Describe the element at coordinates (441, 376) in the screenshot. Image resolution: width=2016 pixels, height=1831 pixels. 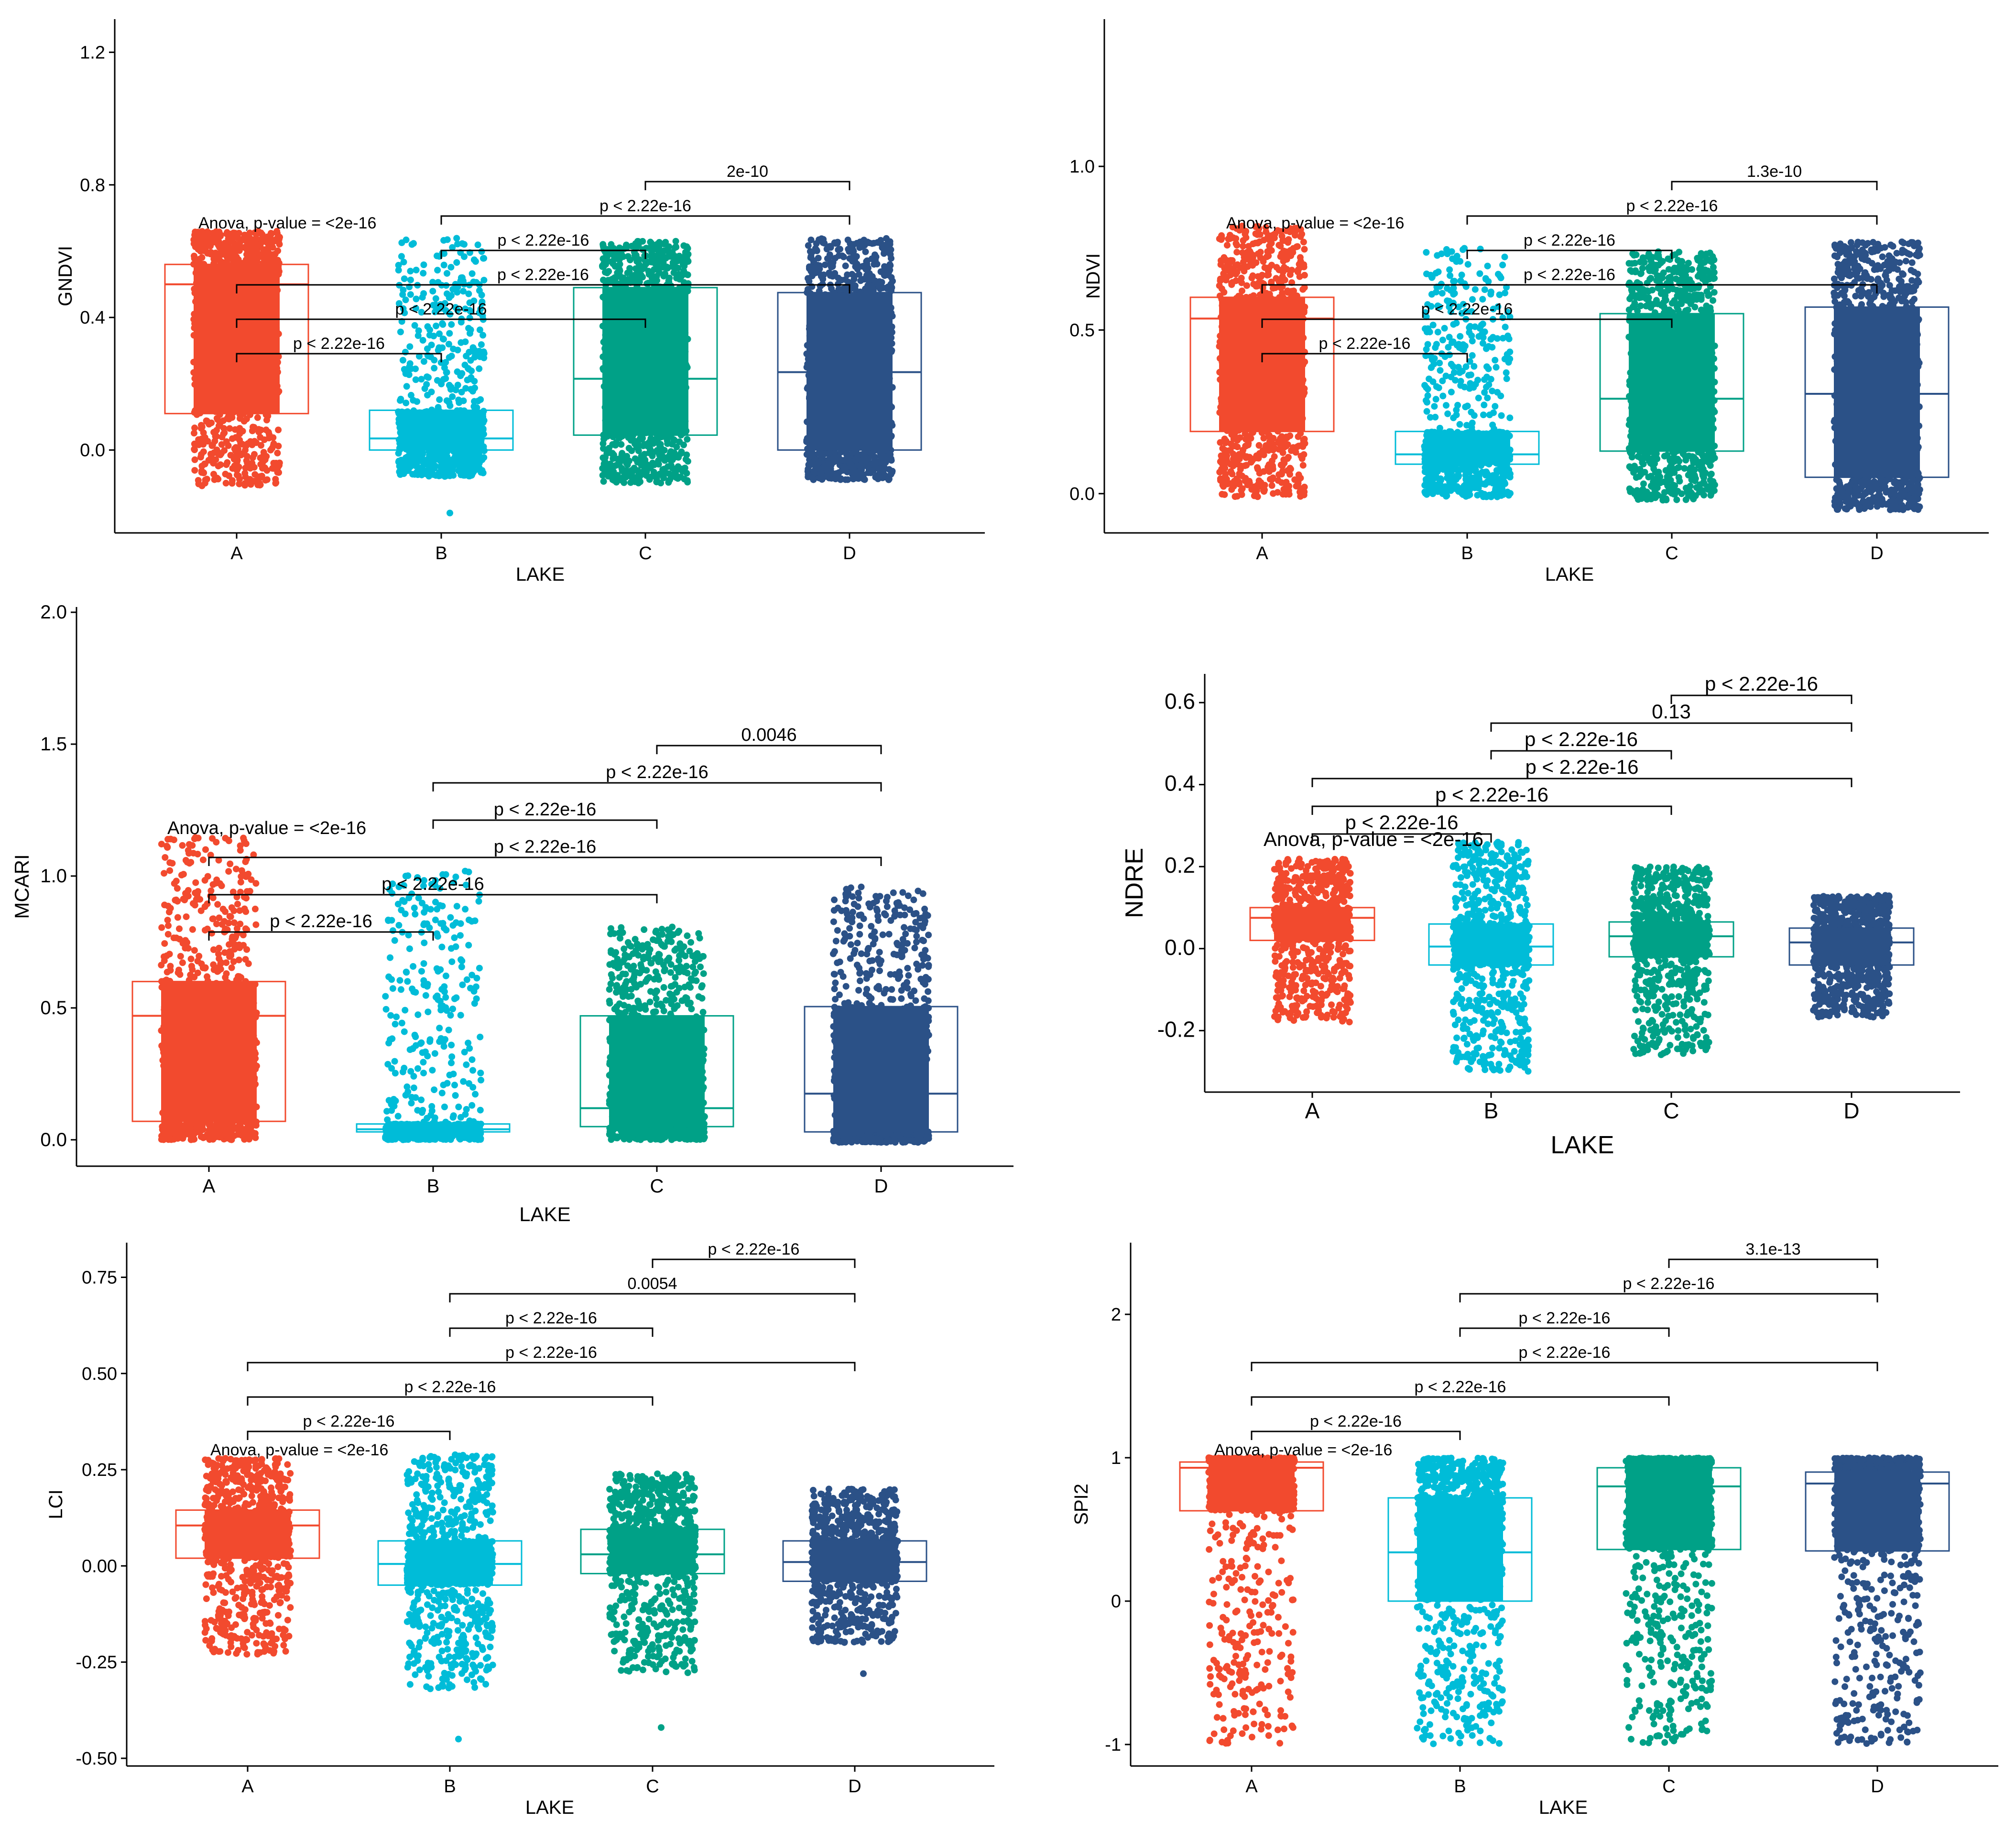
I see `points-B` at that location.